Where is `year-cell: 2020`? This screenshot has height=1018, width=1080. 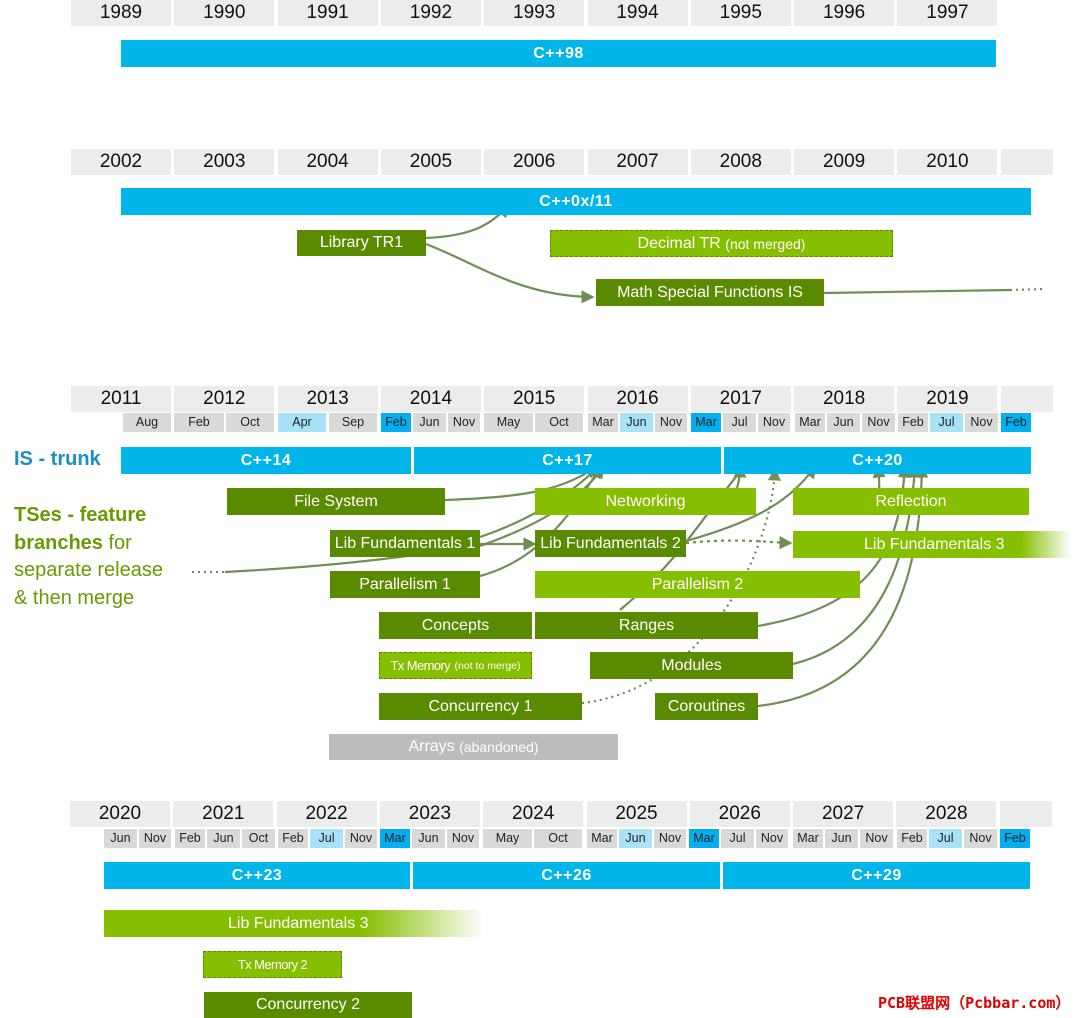
year-cell: 2020 is located at coordinates (120, 814).